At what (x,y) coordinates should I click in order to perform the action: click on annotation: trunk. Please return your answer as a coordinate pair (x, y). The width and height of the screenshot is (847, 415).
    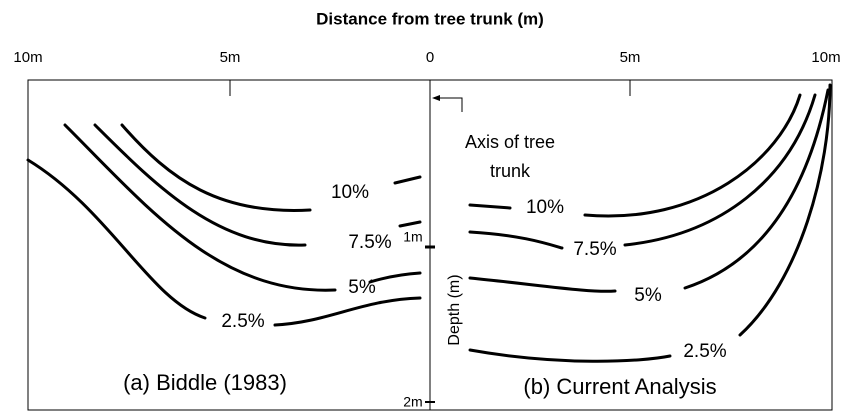
    Looking at the image, I should click on (510, 171).